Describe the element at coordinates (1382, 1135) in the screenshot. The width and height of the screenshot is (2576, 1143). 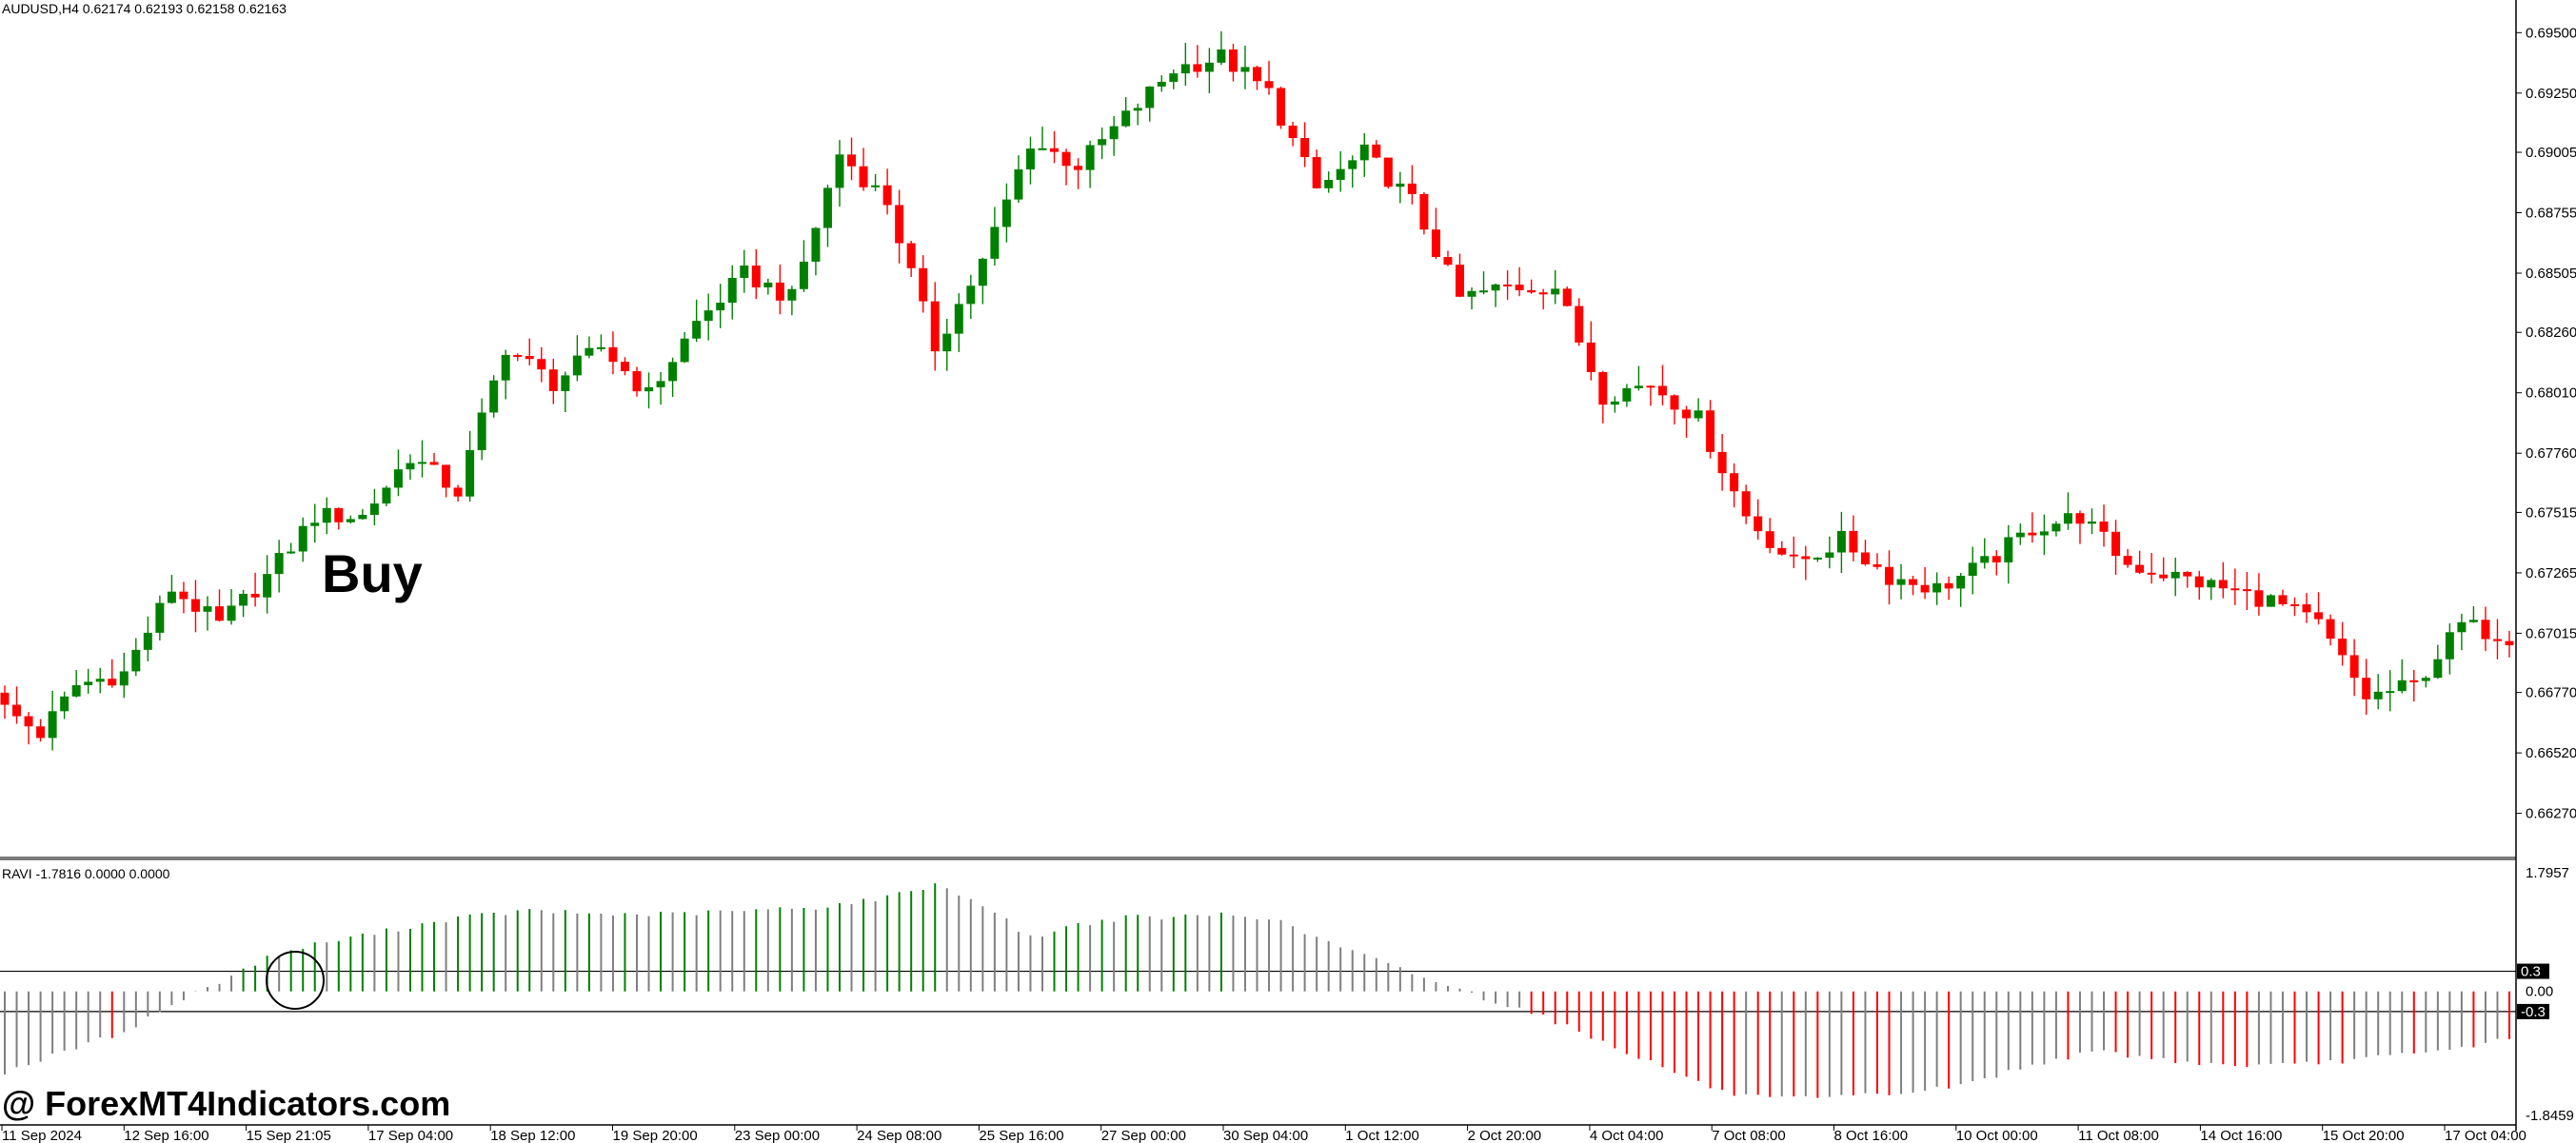
I see `time-tick-label: 1 Oct 12:00` at that location.